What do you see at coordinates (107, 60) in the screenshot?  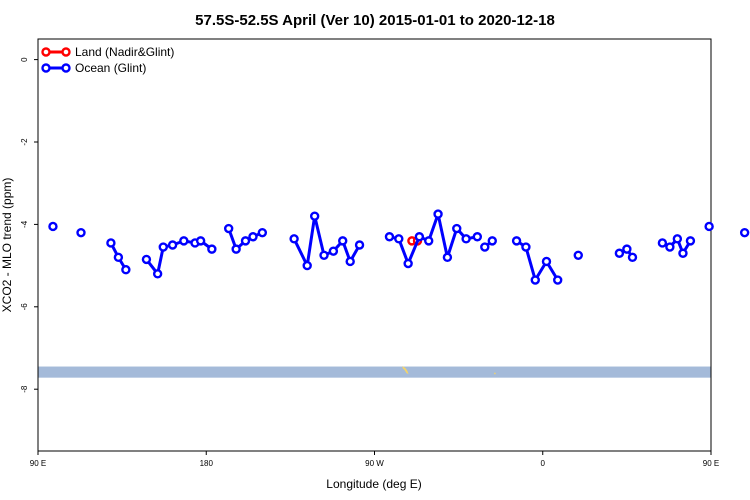 I see `legend: Land (Nadir&Glint) Ocean (Glint)` at bounding box center [107, 60].